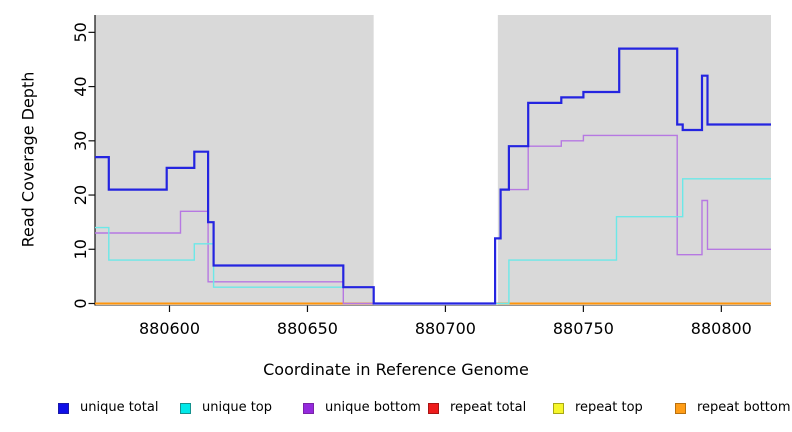 The width and height of the screenshot is (792, 432). What do you see at coordinates (80, 195) in the screenshot?
I see `y-tick-label: 20` at bounding box center [80, 195].